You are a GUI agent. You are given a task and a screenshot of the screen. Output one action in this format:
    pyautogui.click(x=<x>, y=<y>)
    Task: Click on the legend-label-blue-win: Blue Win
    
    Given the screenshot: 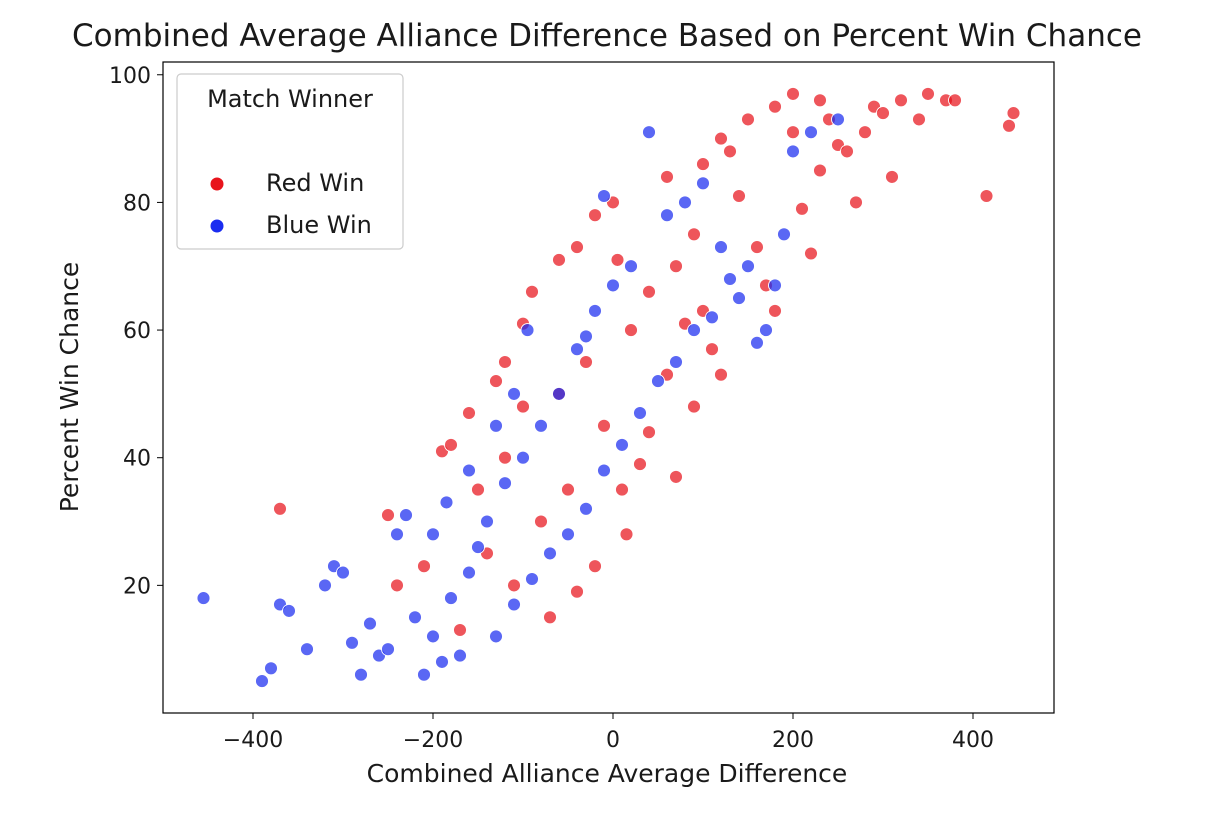 What is the action you would take?
    pyautogui.click(x=319, y=225)
    